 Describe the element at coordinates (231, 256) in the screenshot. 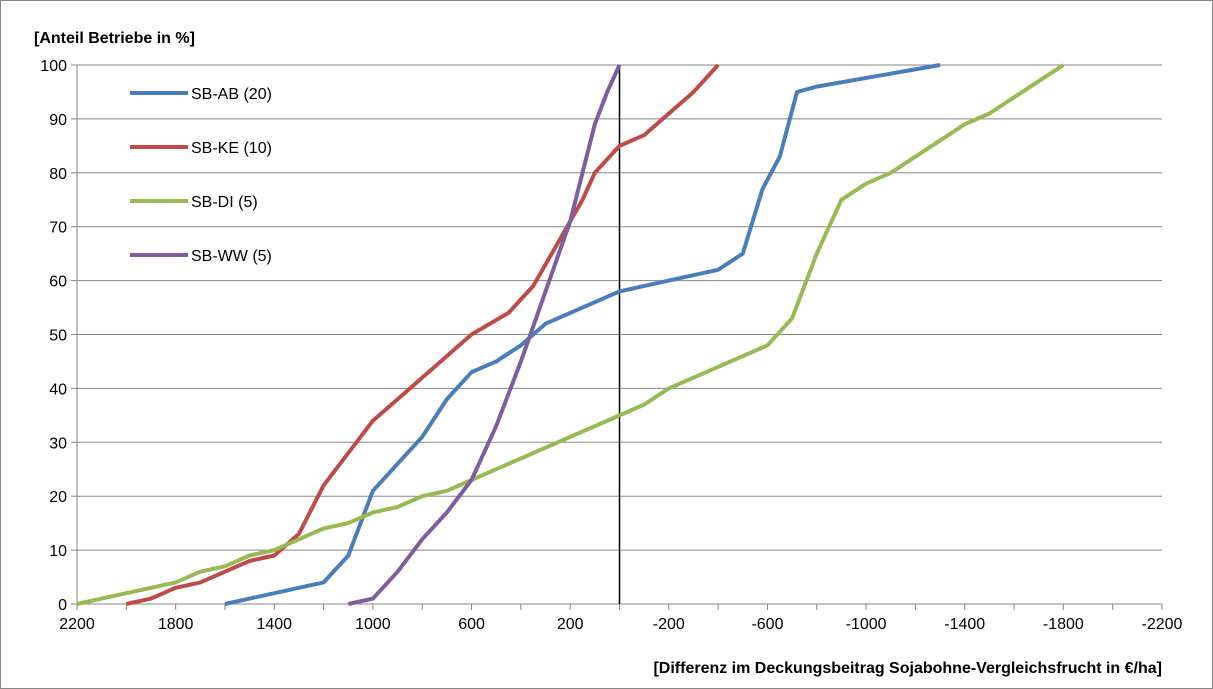

I see `legend-label: SB-WW (5)` at that location.